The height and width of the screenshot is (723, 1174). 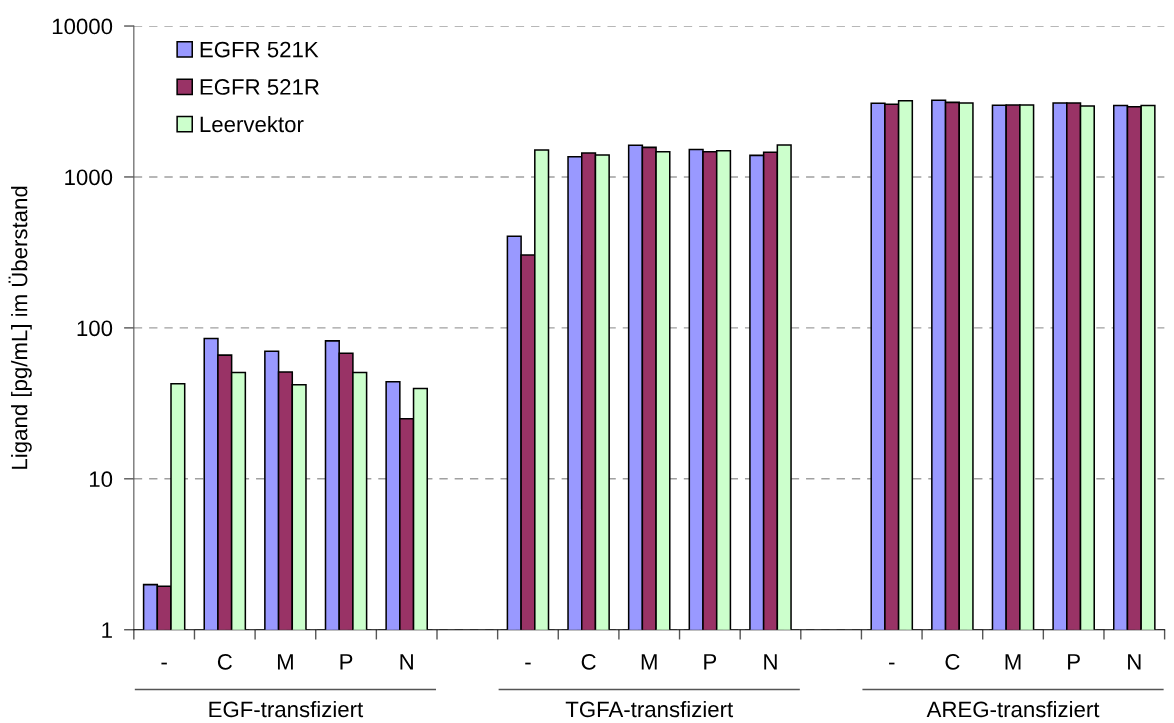 I want to click on text: TGFA-transfiziert, so click(x=649, y=709).